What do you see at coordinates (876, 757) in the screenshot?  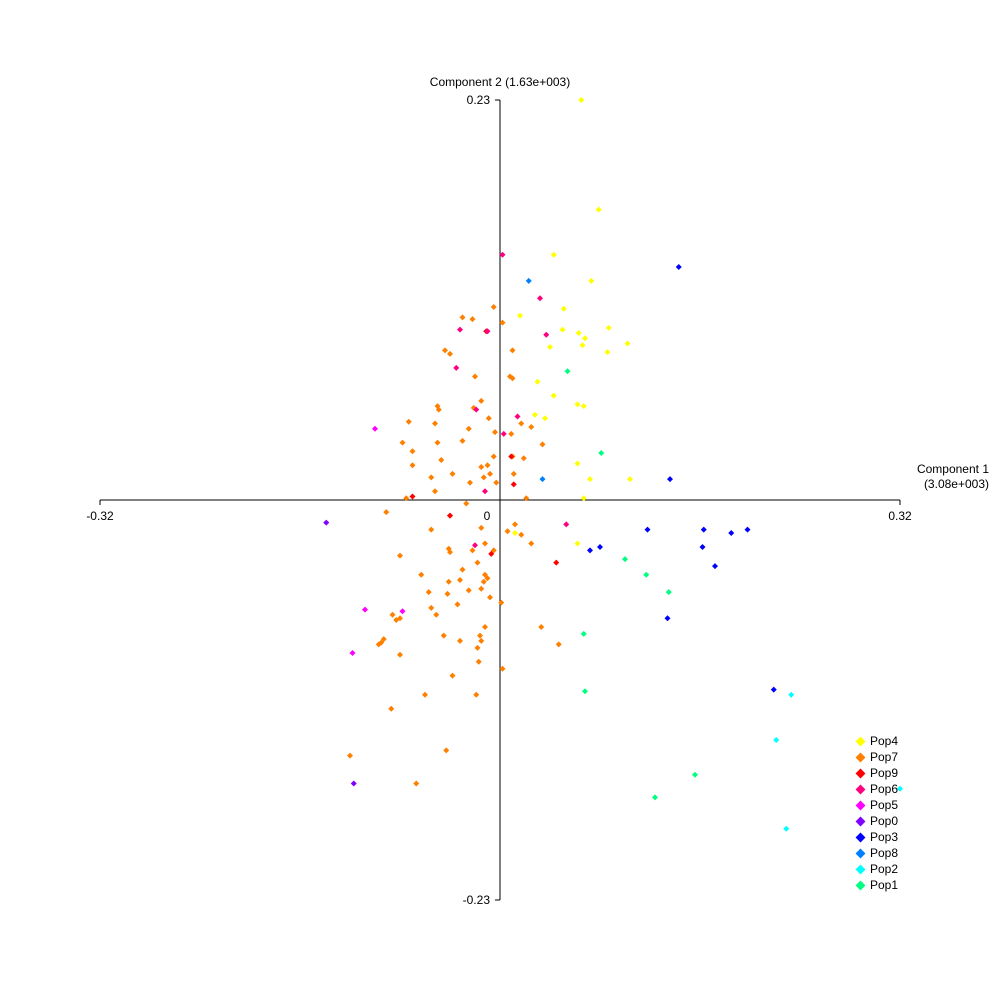 I see `legend-item-pop7: Pop7` at bounding box center [876, 757].